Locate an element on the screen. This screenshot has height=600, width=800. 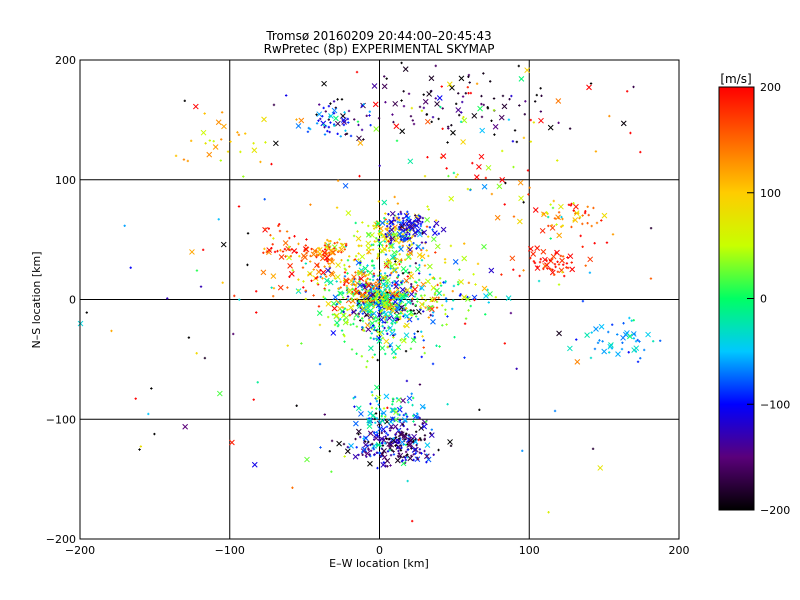
y-tick-label: 200 is located at coordinates (65, 60).